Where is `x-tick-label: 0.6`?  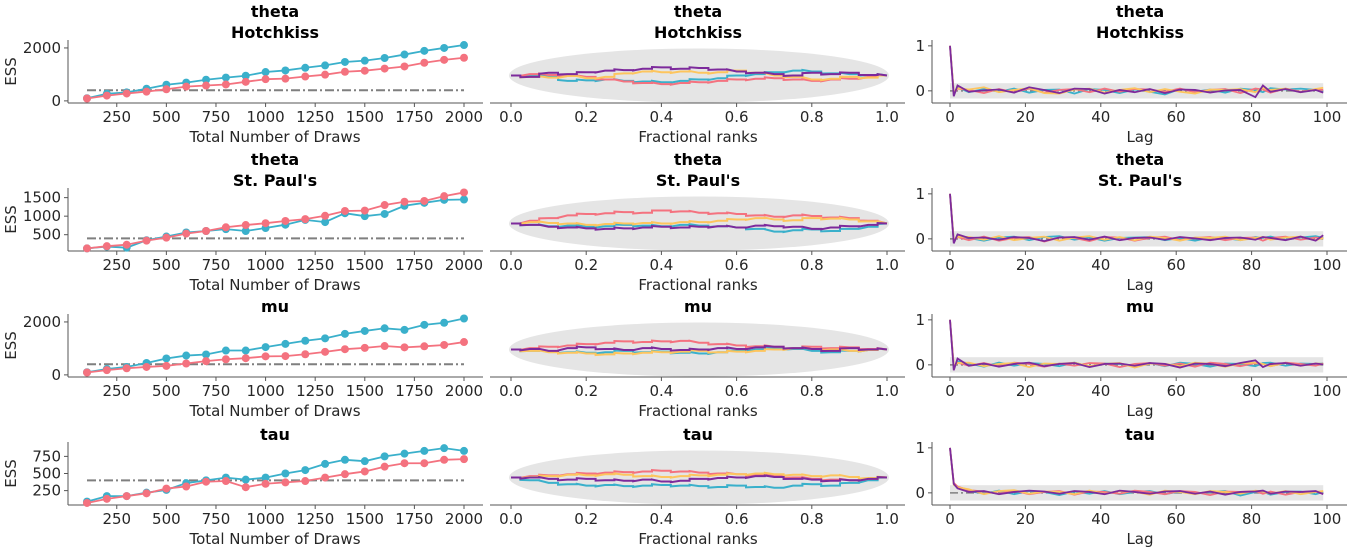
x-tick-label: 0.6 is located at coordinates (737, 391).